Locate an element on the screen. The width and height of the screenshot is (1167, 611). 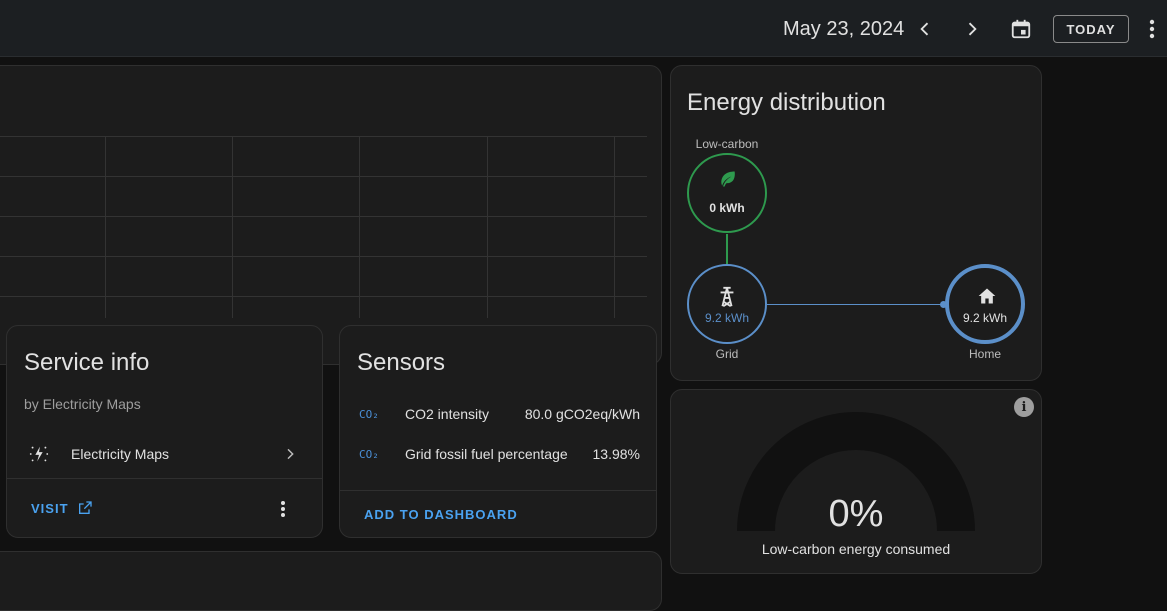
low-carbon-flow-line is located at coordinates (727, 249).